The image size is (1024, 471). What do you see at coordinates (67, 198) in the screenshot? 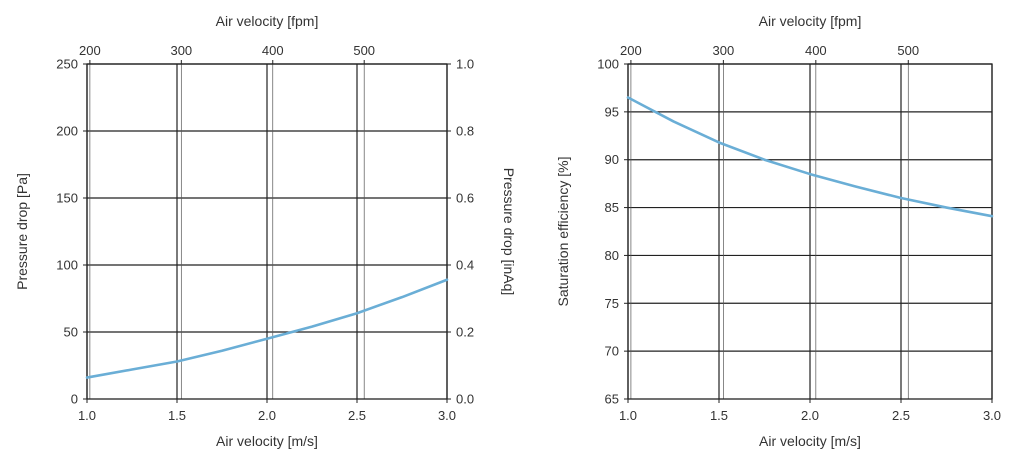
I see `pressure-y-tick-label: 150` at bounding box center [67, 198].